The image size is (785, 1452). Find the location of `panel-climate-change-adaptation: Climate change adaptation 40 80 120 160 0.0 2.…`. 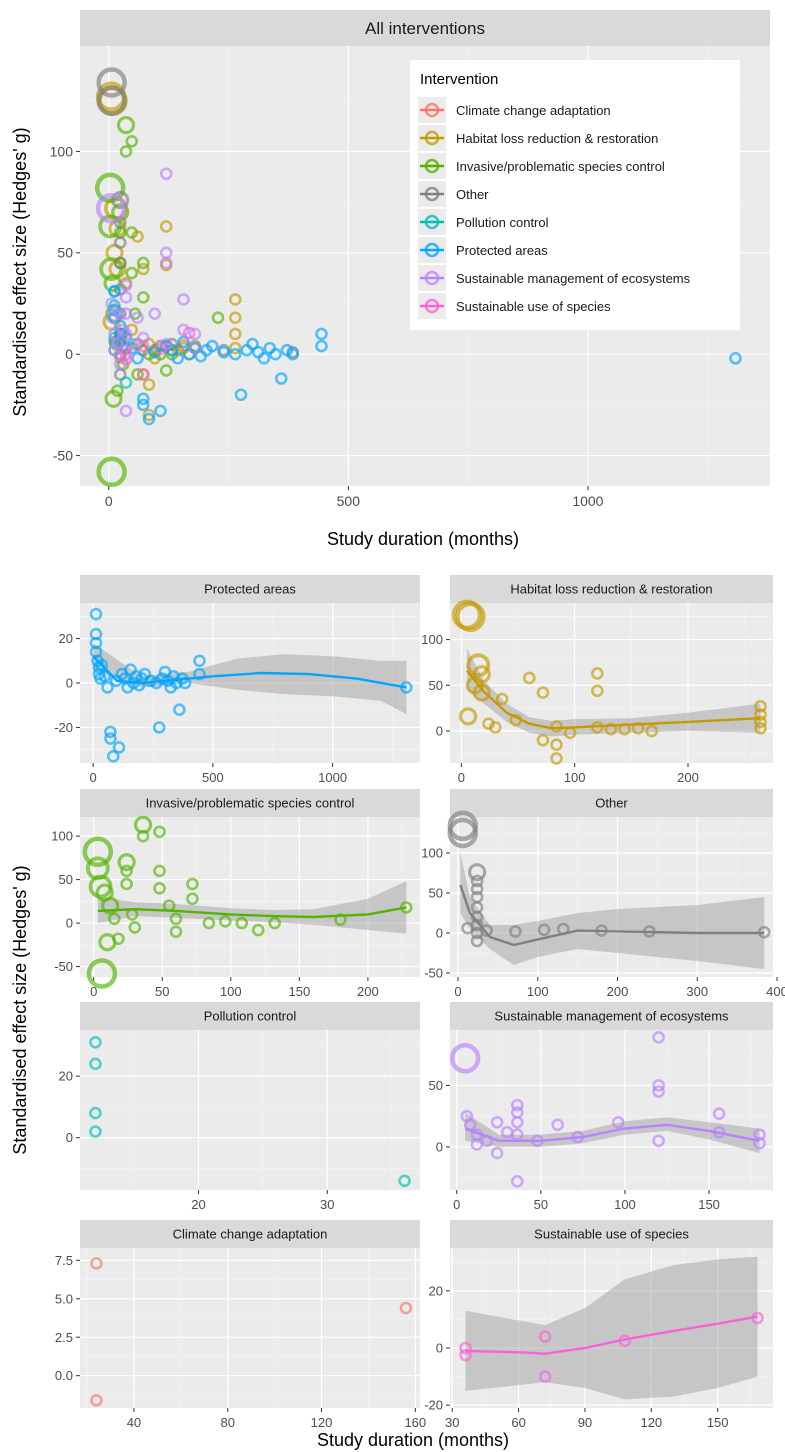

panel-climate-change-adaptation: Climate change adaptation 40 80 120 160 0.0 2.… is located at coordinates (240, 1325).